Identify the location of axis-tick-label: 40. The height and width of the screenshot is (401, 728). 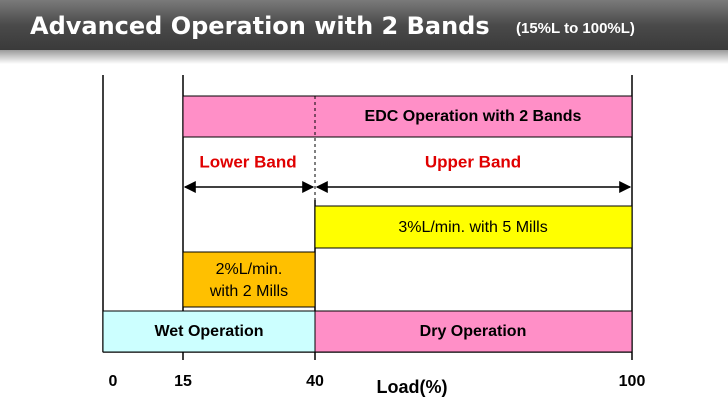
(315, 381).